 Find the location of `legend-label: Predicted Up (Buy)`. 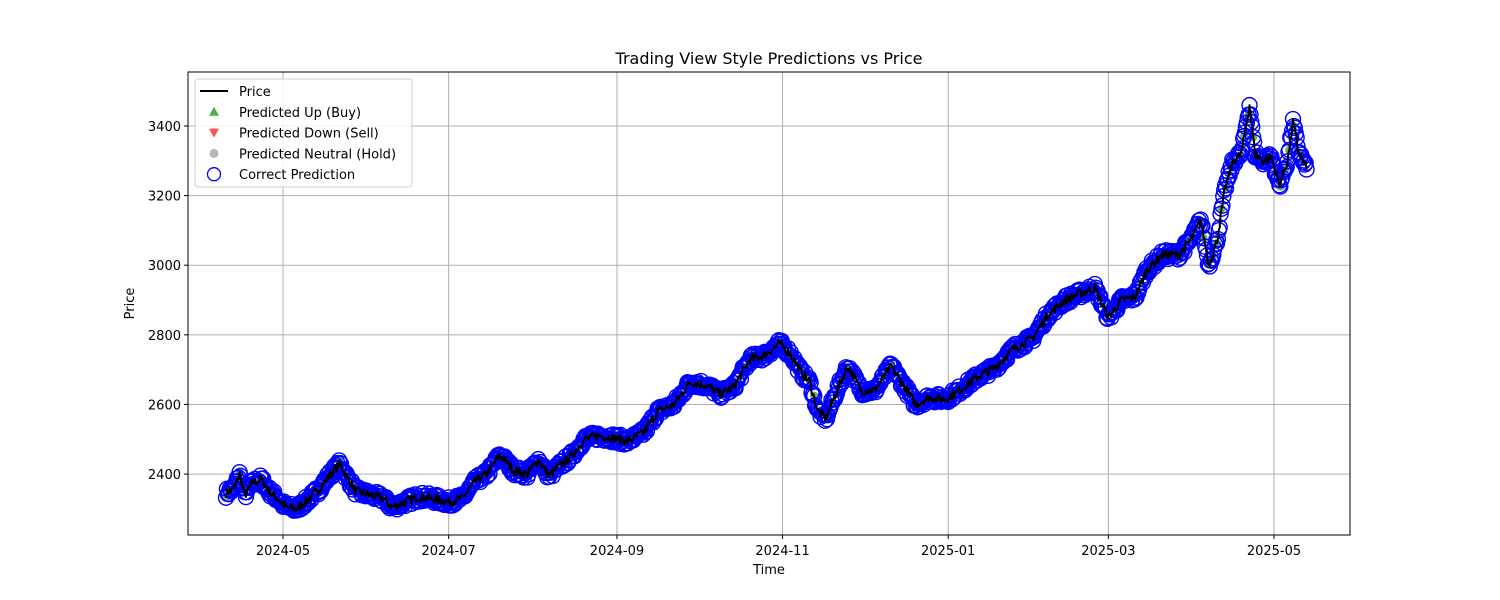

legend-label: Predicted Up (Buy) is located at coordinates (300, 113).